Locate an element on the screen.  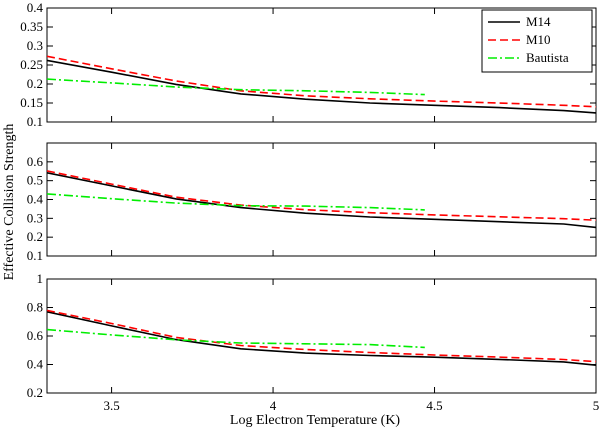
y-tick-label: 0.8 is located at coordinates (35, 307).